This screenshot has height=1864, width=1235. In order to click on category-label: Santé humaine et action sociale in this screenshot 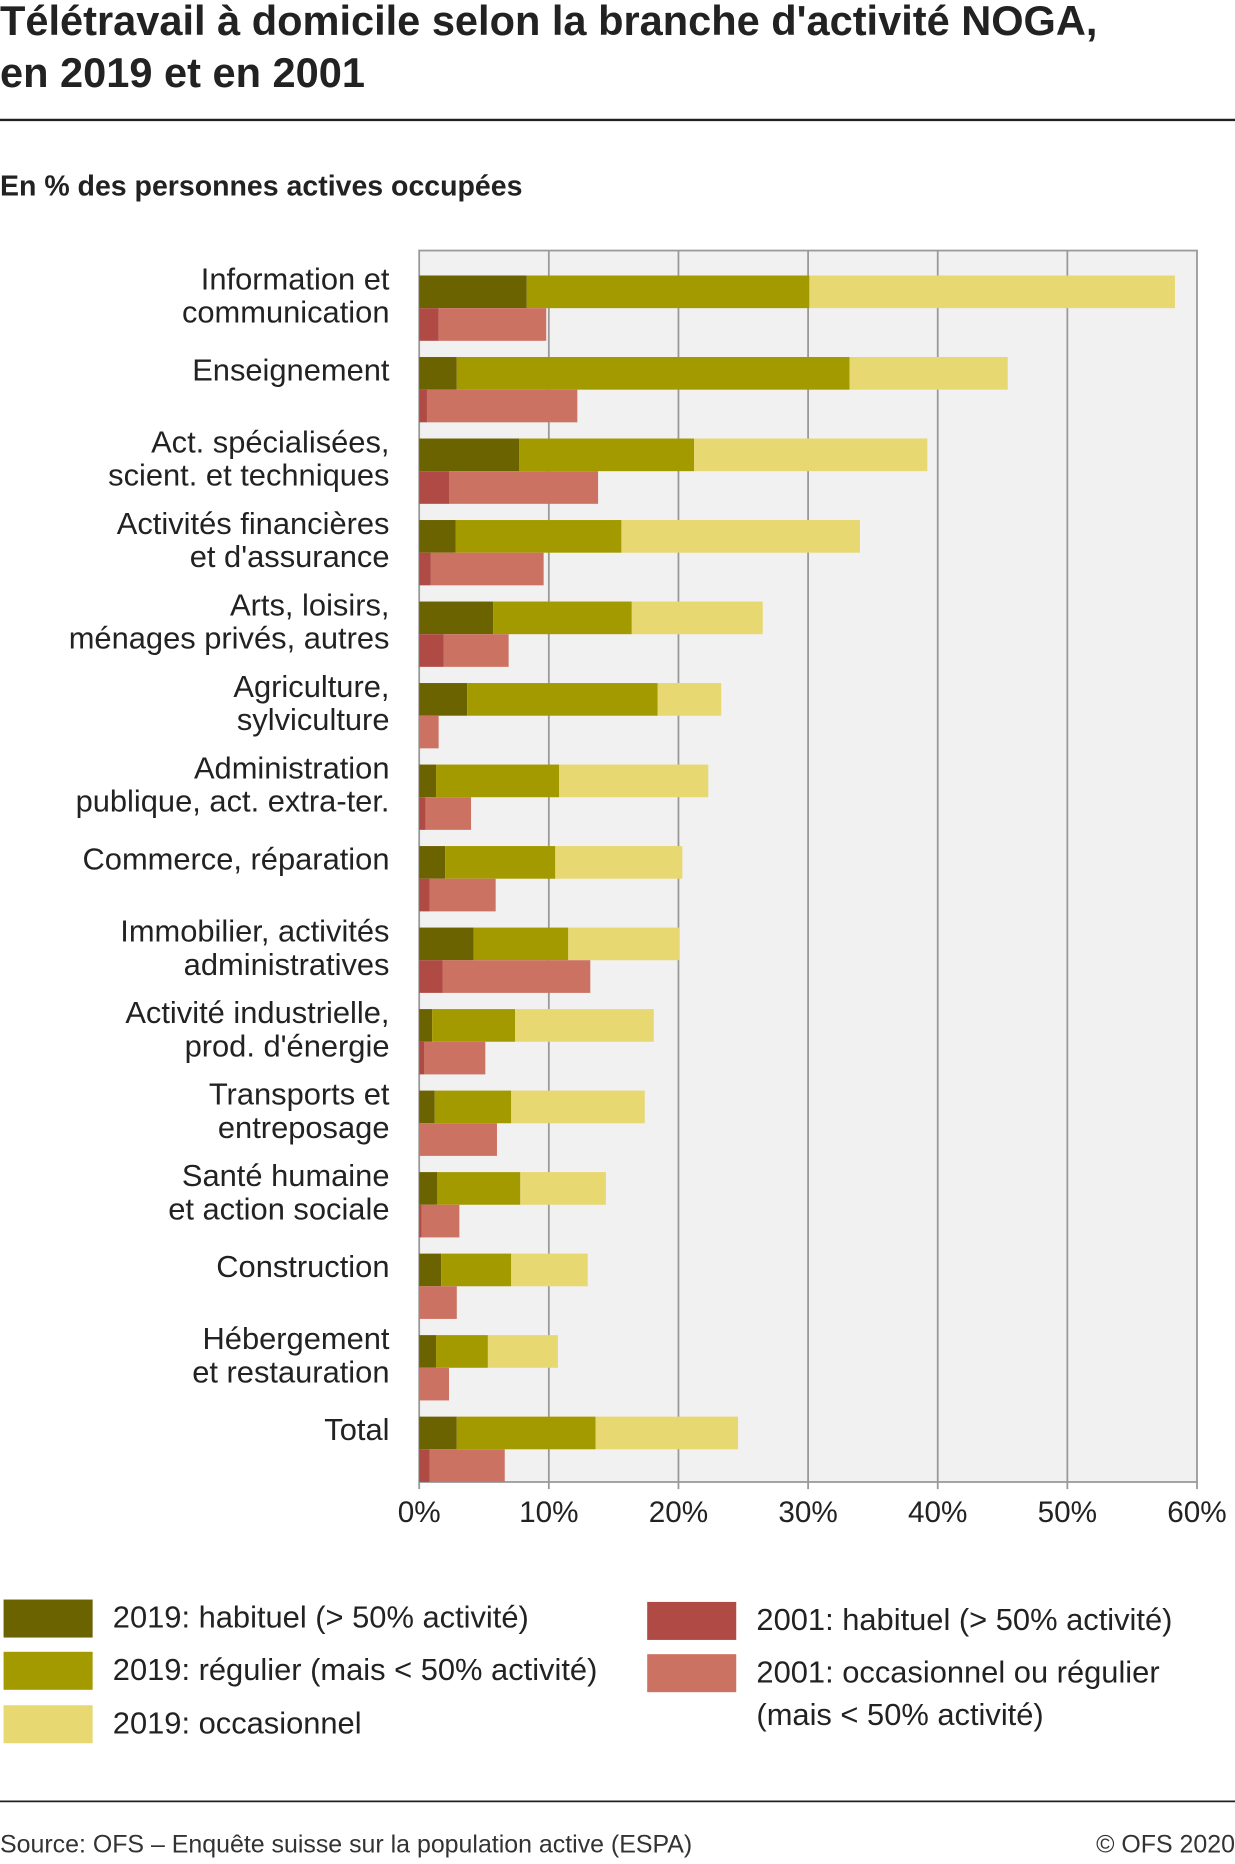, I will do `click(278, 1192)`.